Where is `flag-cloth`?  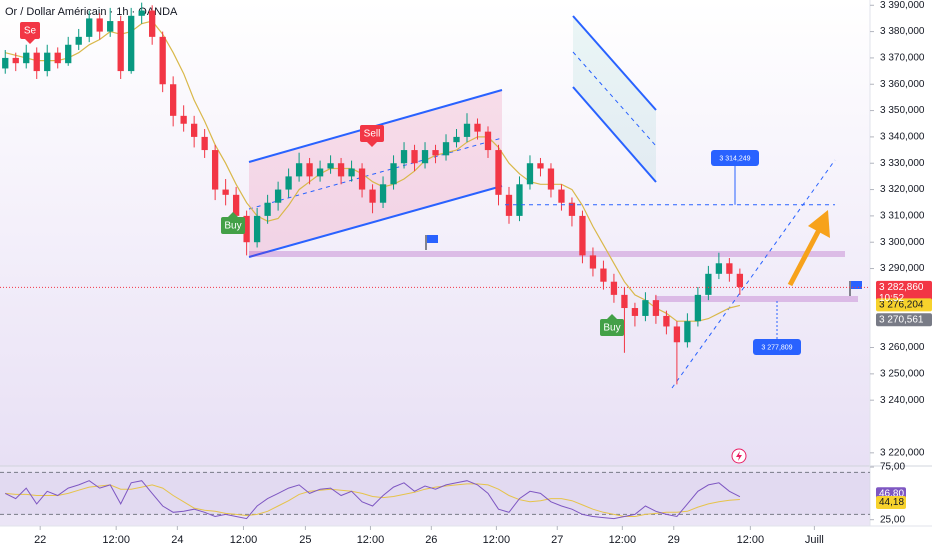
flag-cloth is located at coordinates (856, 285).